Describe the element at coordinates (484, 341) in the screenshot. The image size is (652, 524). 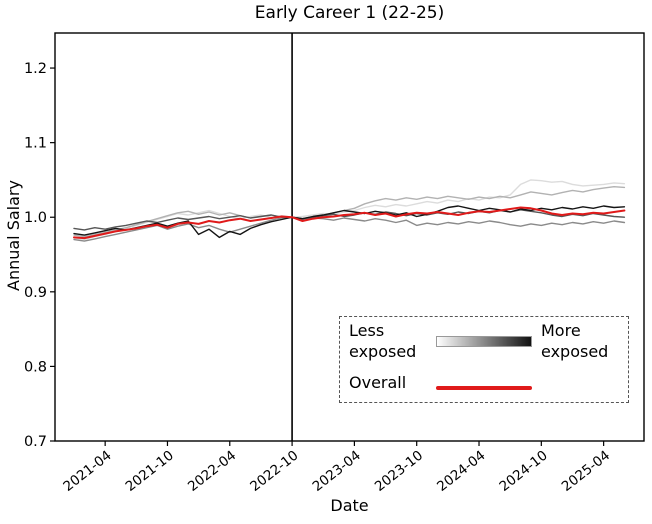
I see `exposure-gradient-bar` at that location.